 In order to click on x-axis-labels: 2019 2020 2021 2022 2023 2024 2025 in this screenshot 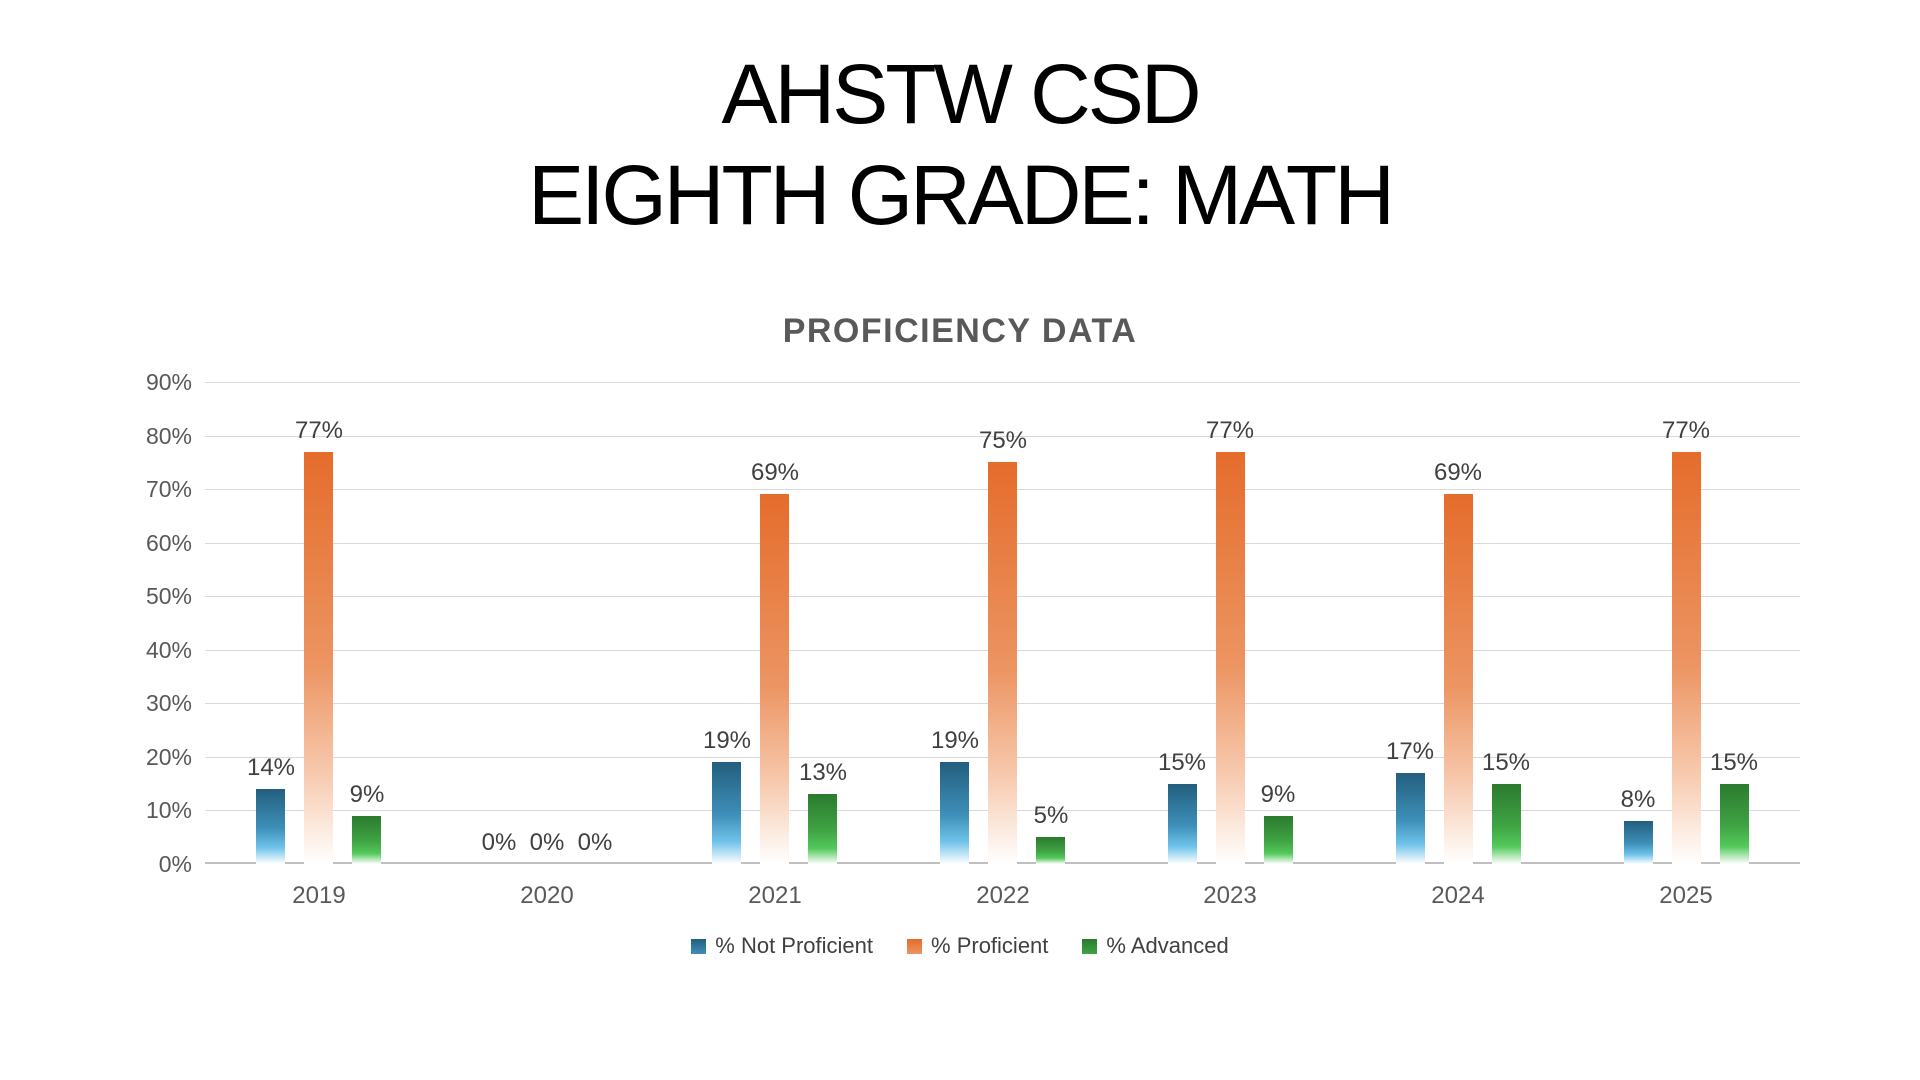, I will do `click(1002, 897)`.